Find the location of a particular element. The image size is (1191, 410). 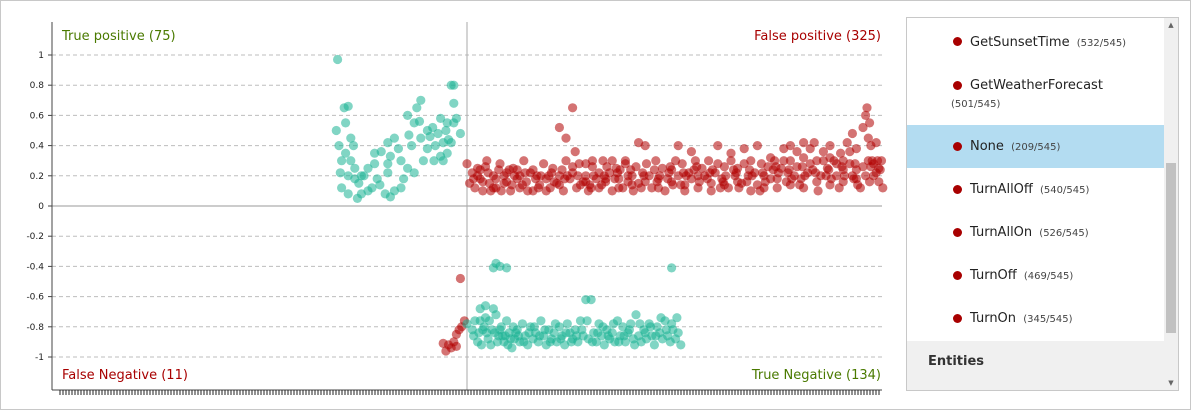

quadrant-label-false-positive: False positive (325) is located at coordinates (817, 36).